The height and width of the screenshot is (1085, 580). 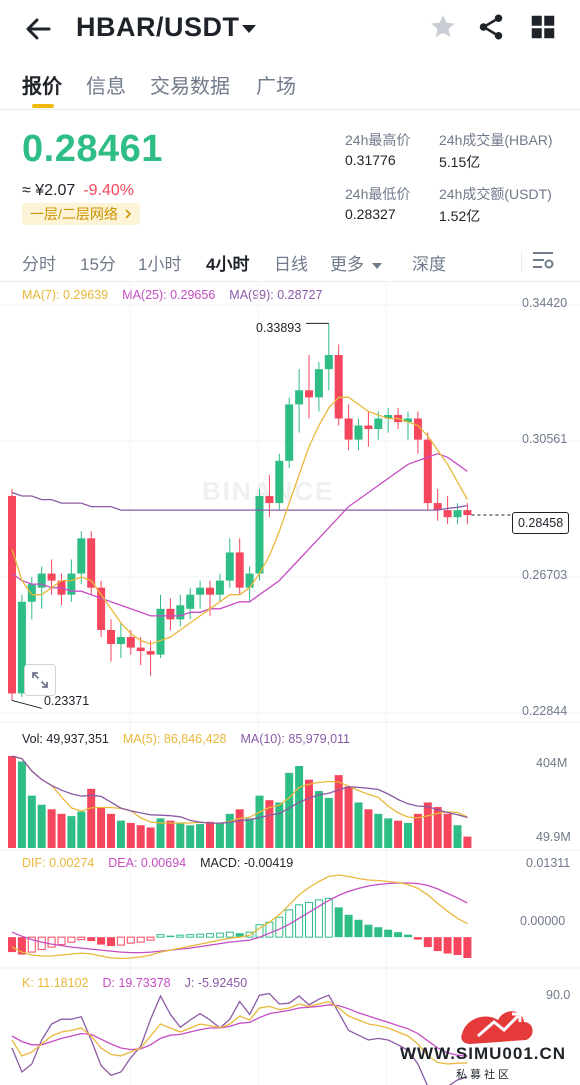 What do you see at coordinates (429, 264) in the screenshot?
I see `interval-depth: 深度` at bounding box center [429, 264].